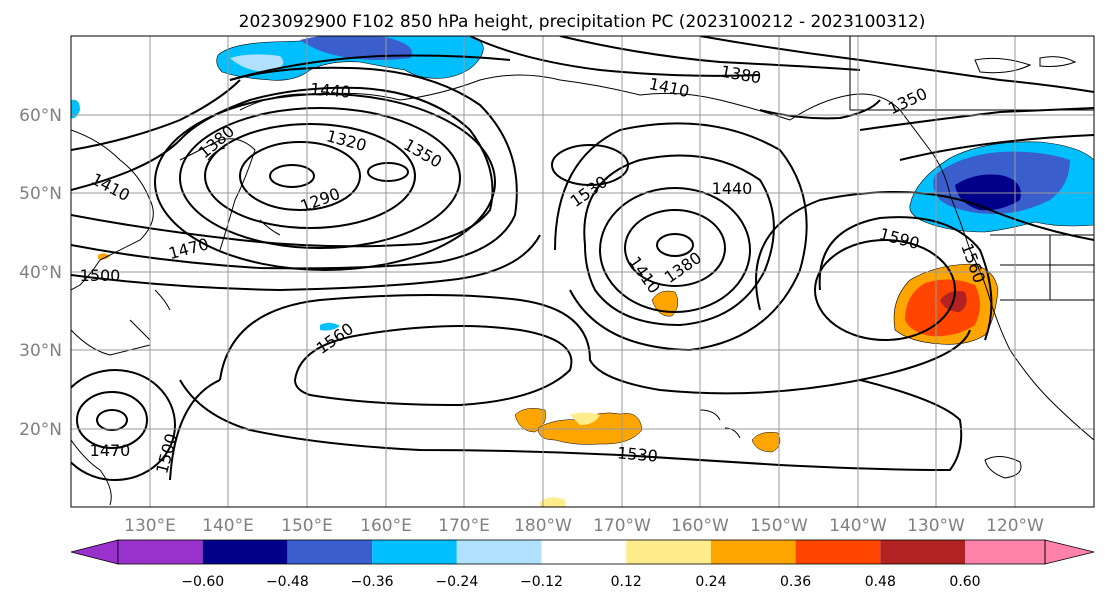 The height and width of the screenshot is (601, 1105). I want to click on lat-tick-40n: 40°N, so click(40, 273).